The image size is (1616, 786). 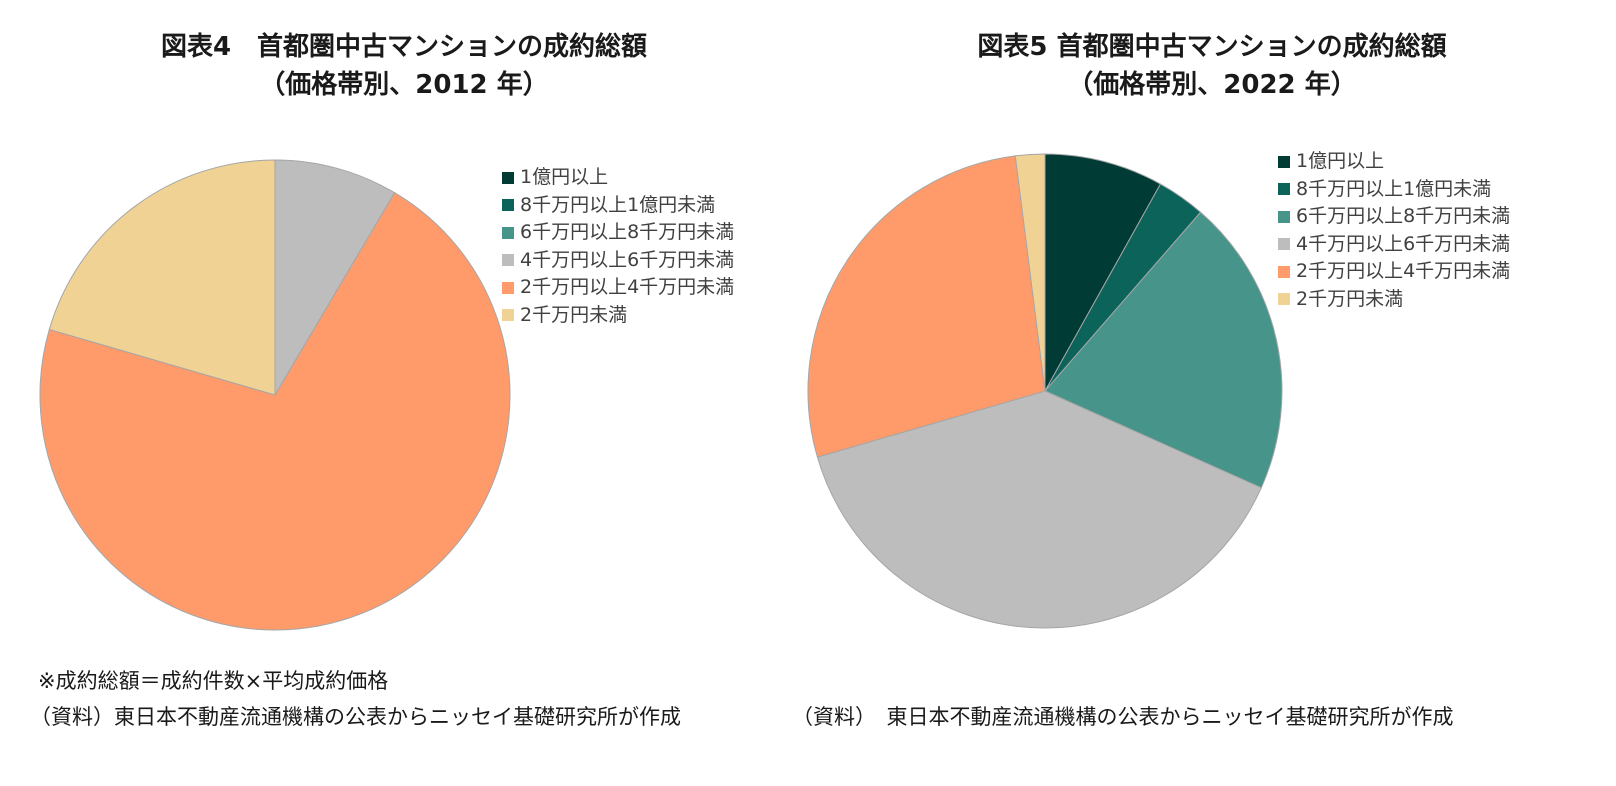 What do you see at coordinates (404, 47) in the screenshot?
I see `chart-title-main: 図表4 首都圏中古マンションの成約総額` at bounding box center [404, 47].